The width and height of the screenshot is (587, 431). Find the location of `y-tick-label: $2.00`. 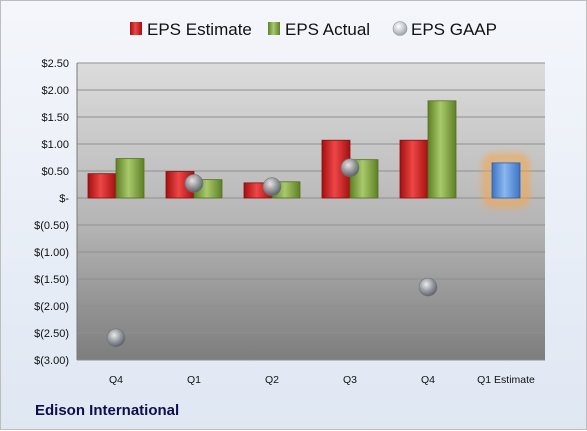

y-tick-label: $2.00 is located at coordinates (55, 91).